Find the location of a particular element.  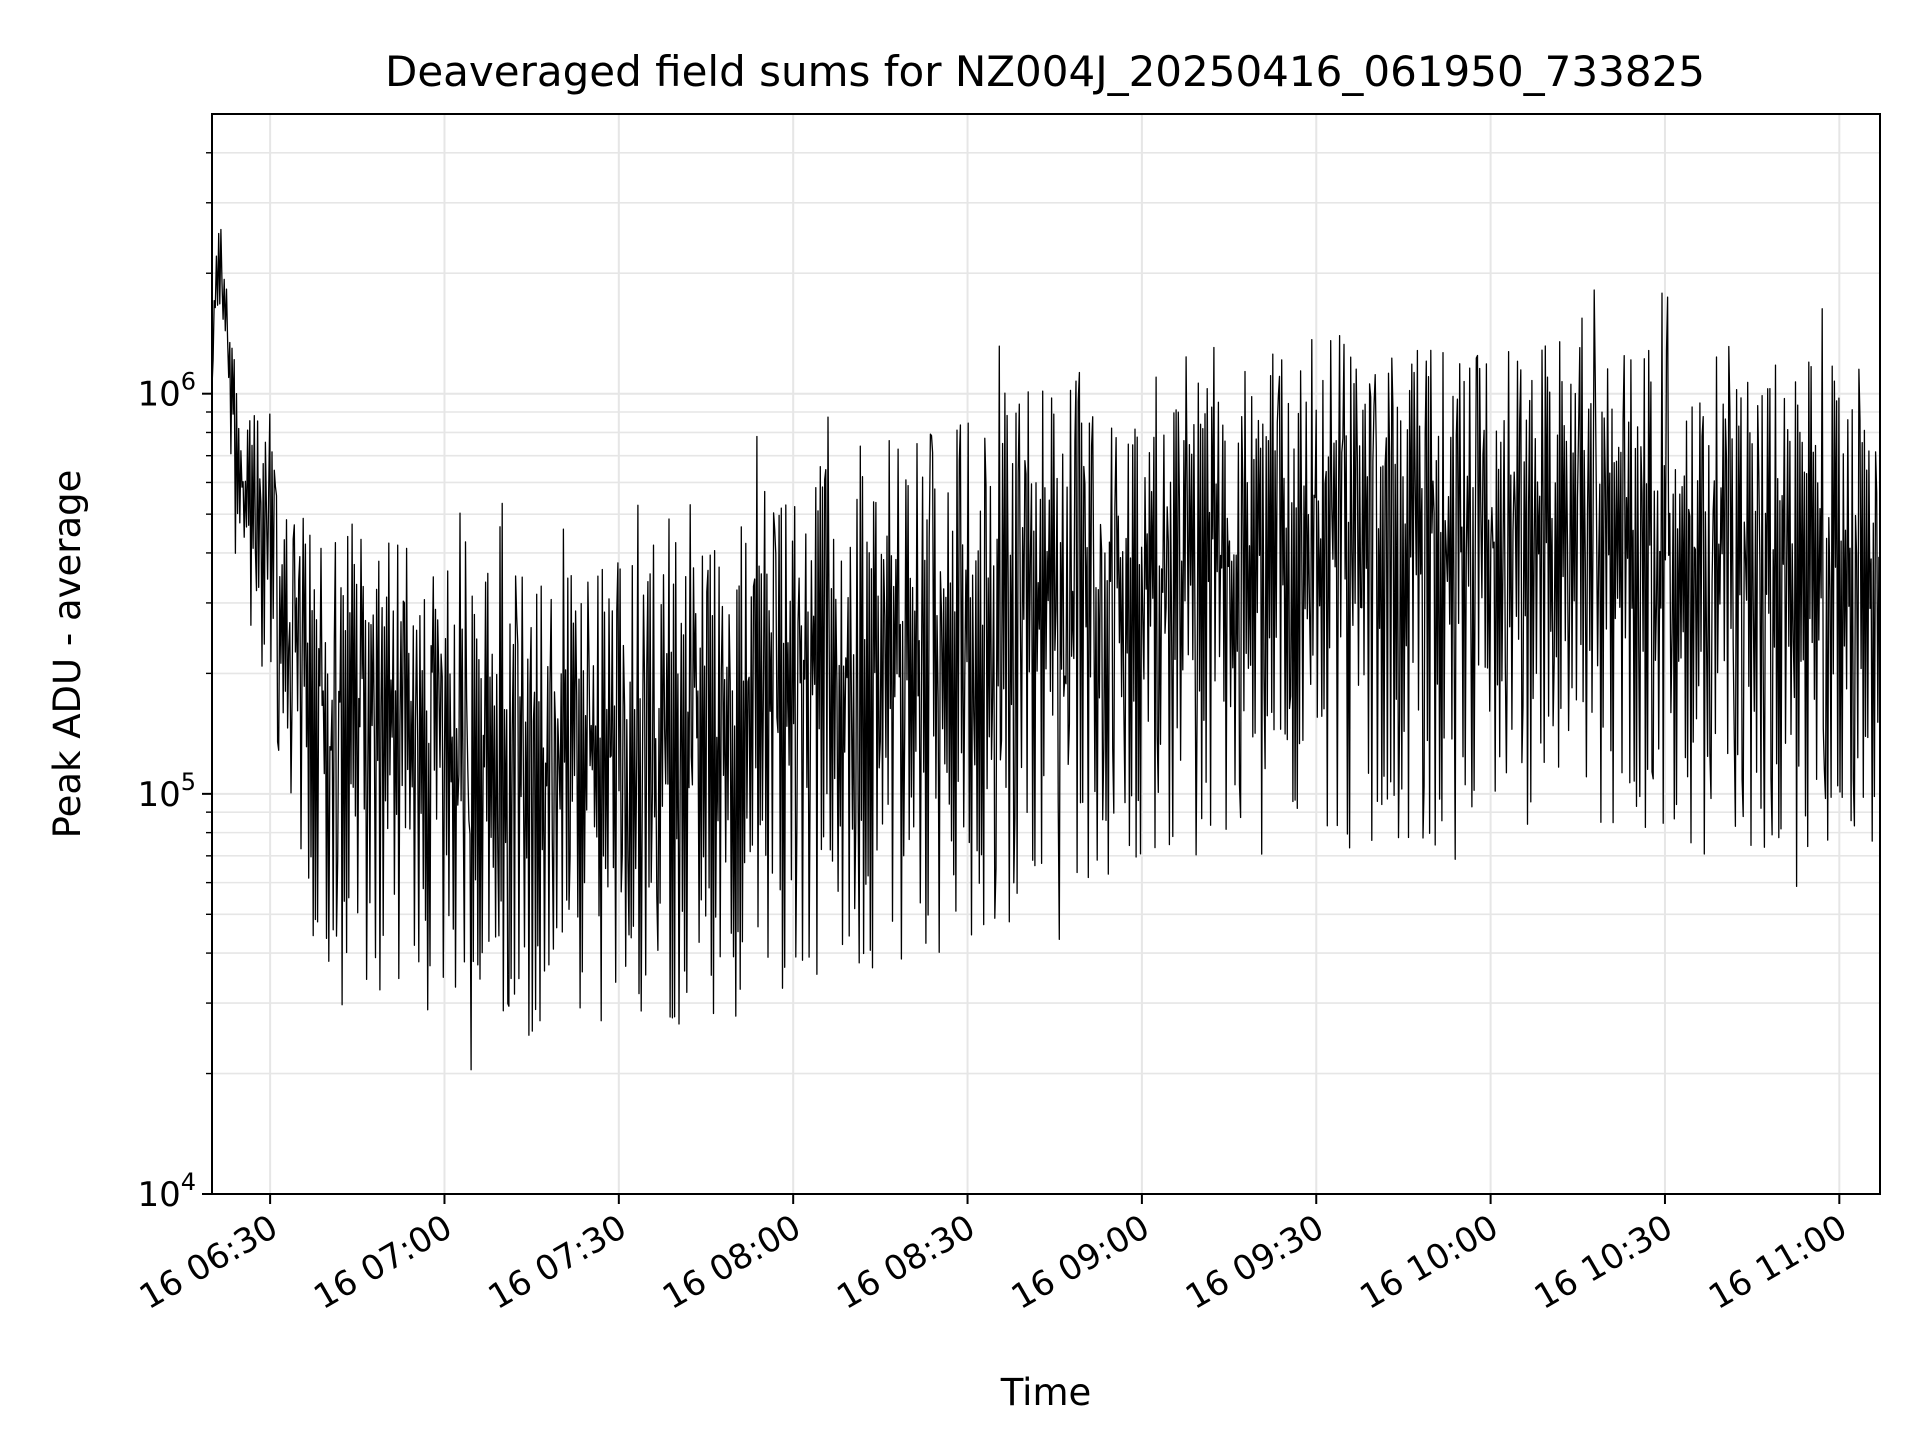

y-tick-label: 10⁴ is located at coordinates (166, 1191).